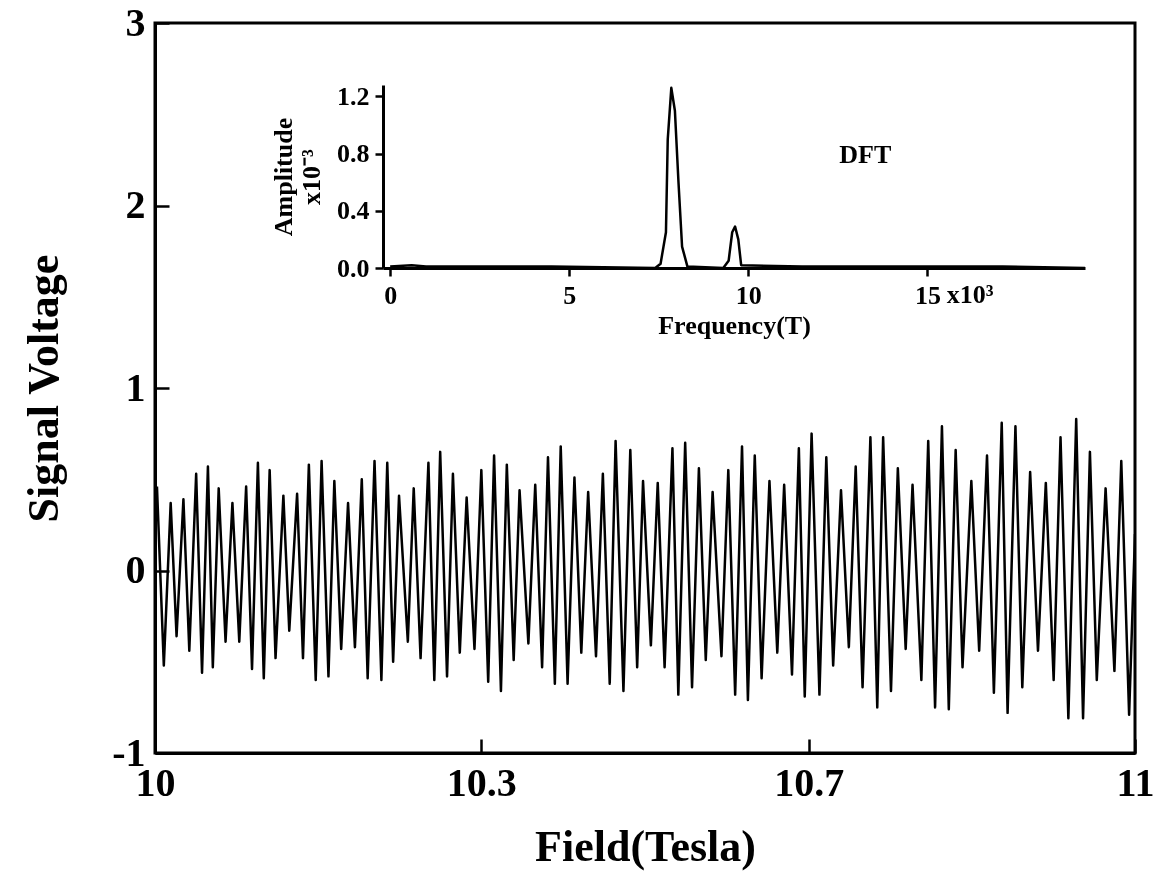 The height and width of the screenshot is (890, 1166). What do you see at coordinates (927, 295) in the screenshot?
I see `x-tick-label: 15` at bounding box center [927, 295].